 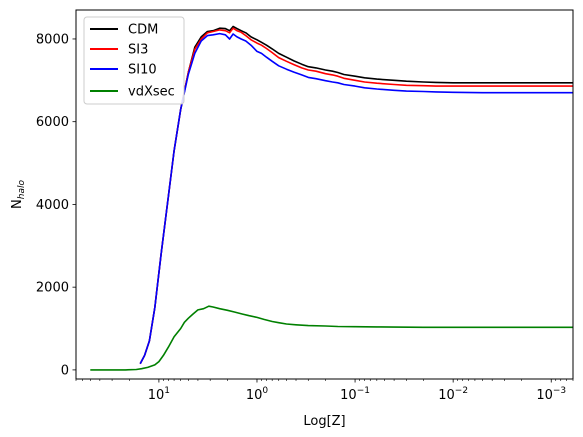 I want to click on y-tick-label: 2000, so click(x=52, y=288).